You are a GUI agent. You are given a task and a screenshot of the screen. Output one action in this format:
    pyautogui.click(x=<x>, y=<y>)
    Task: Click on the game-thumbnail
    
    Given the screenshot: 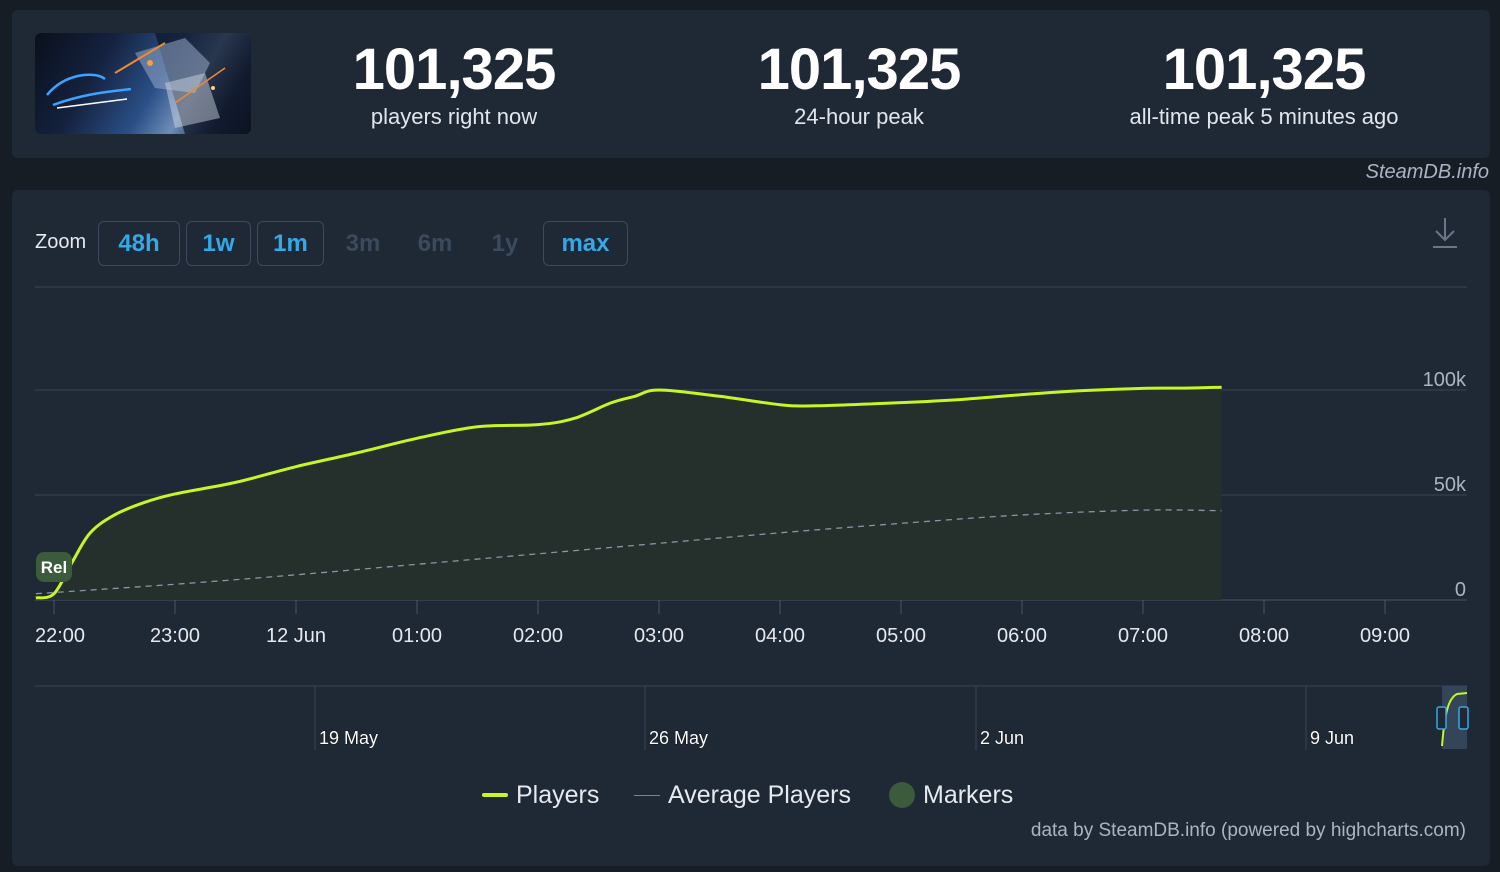 What is the action you would take?
    pyautogui.click(x=143, y=83)
    